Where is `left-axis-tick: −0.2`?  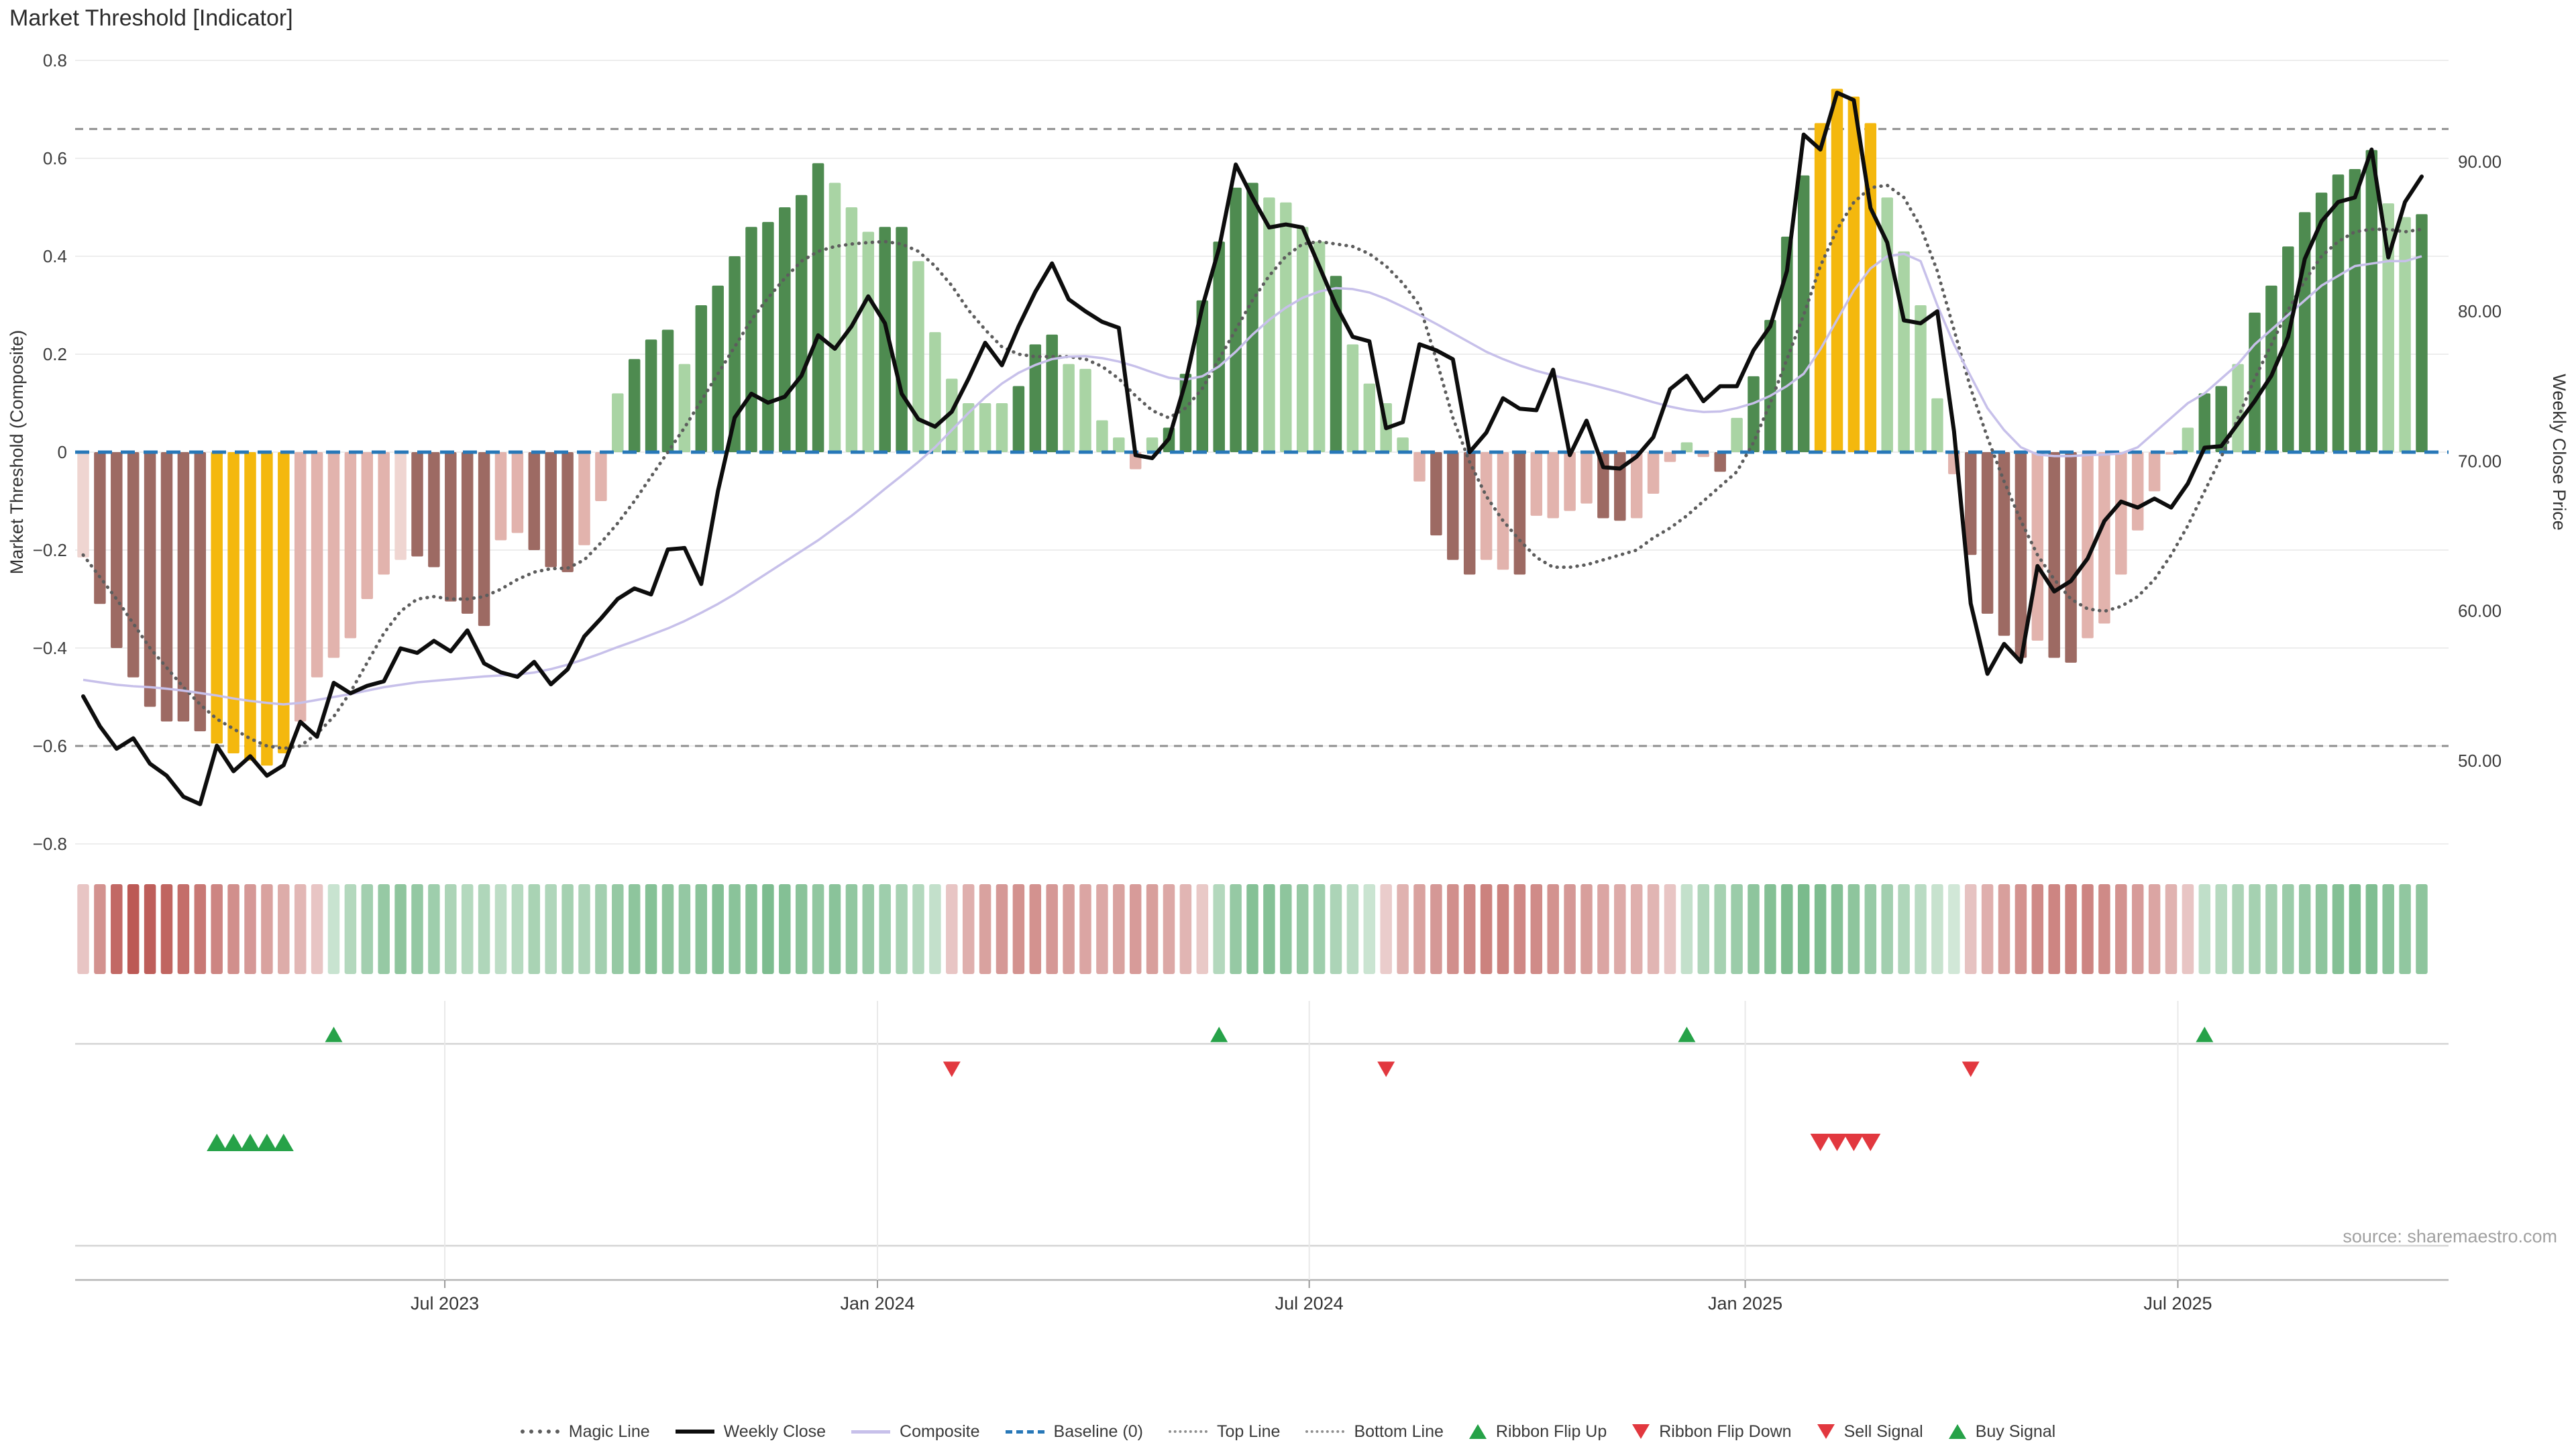 left-axis-tick: −0.2 is located at coordinates (50, 550).